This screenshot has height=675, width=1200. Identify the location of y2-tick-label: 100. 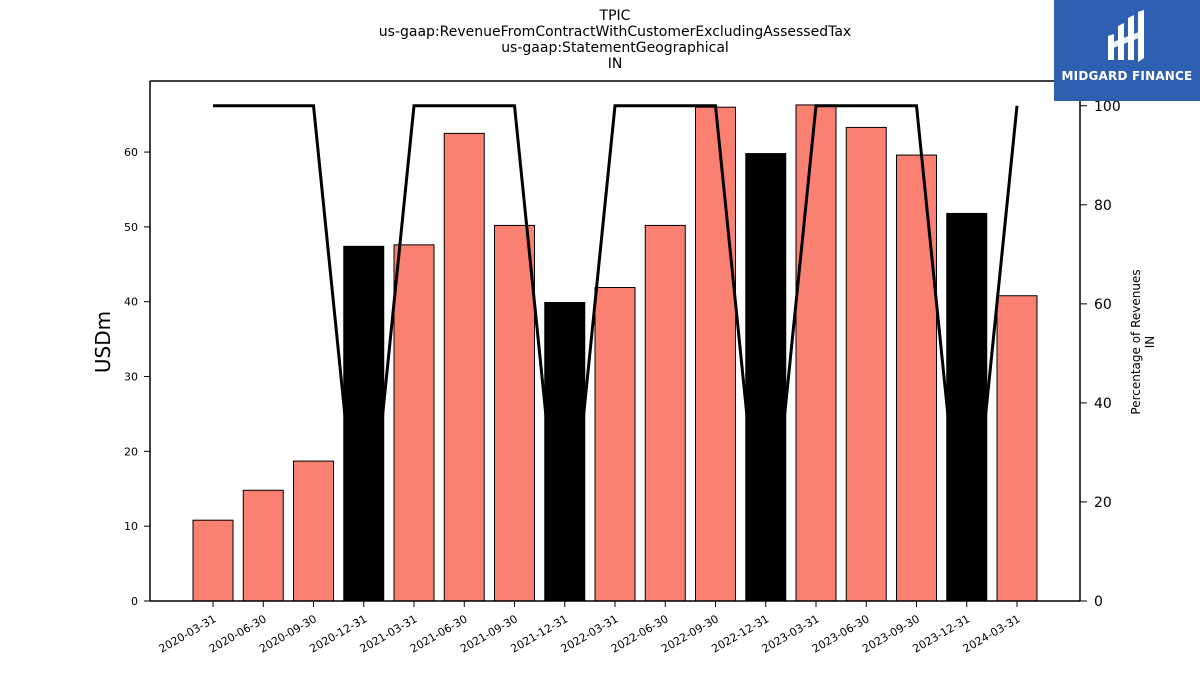
(1107, 107).